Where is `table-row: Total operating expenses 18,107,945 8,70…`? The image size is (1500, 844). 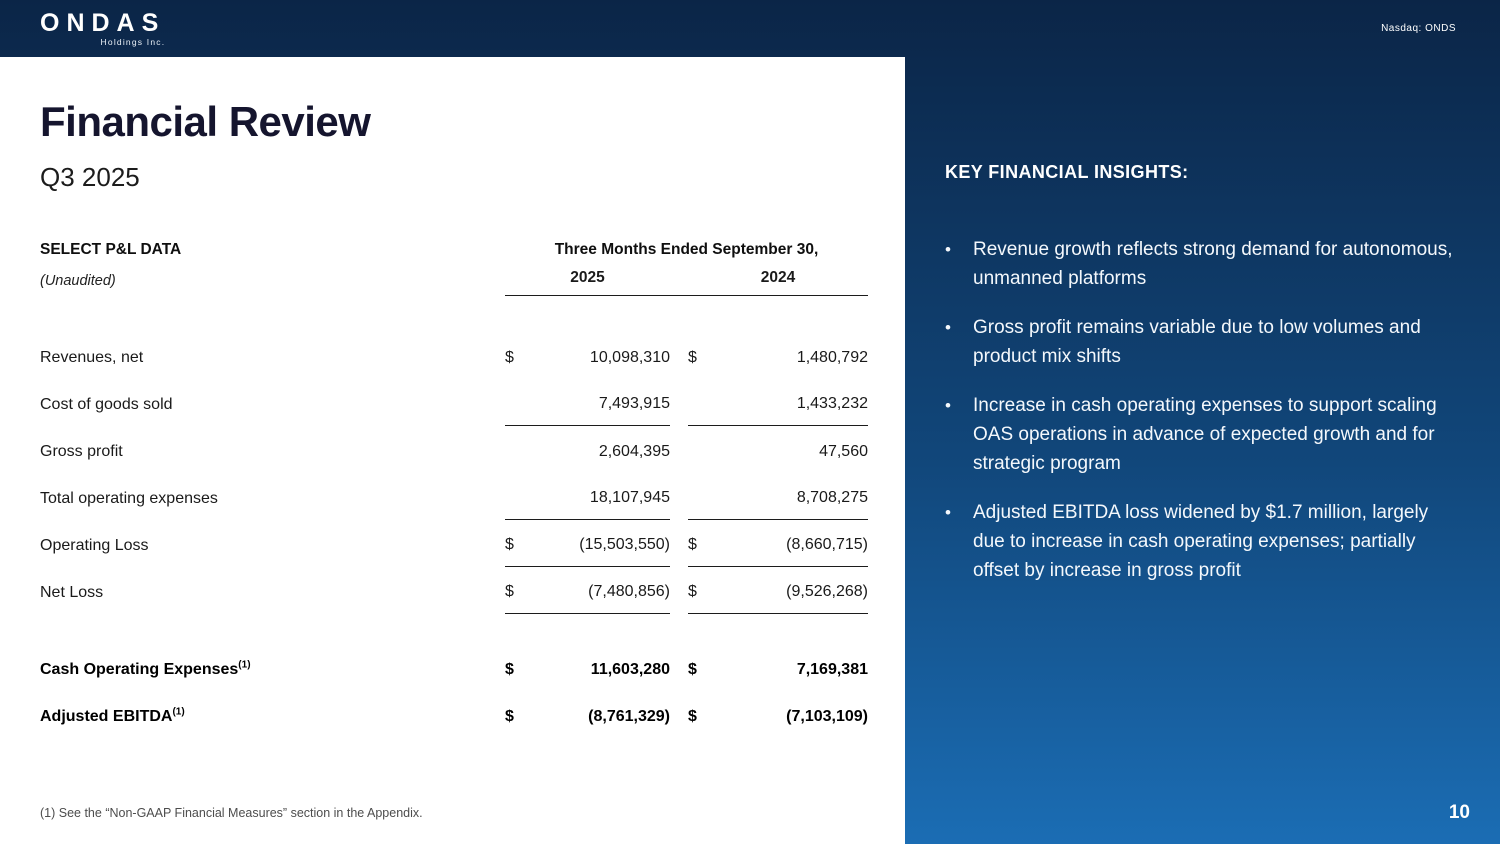
table-row: Total operating expenses 18,107,945 8,70… is located at coordinates (454, 496).